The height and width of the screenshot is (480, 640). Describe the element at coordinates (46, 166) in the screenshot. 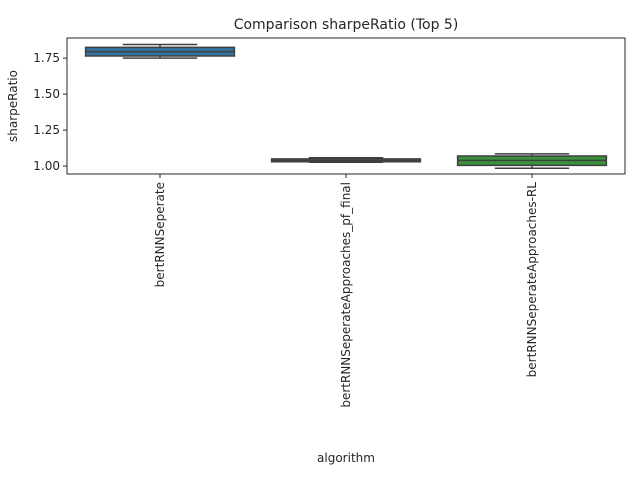

I see `y-tick-label: 1.00` at that location.